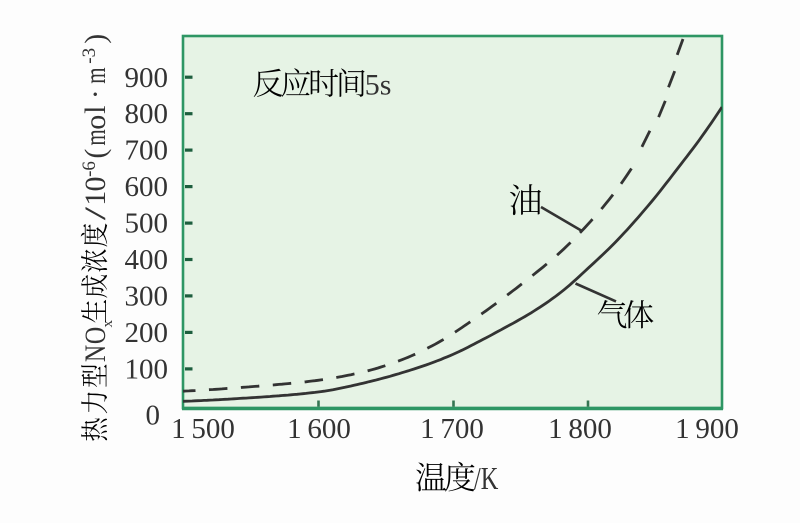  Describe the element at coordinates (147, 333) in the screenshot. I see `svg-text: 200` at that location.